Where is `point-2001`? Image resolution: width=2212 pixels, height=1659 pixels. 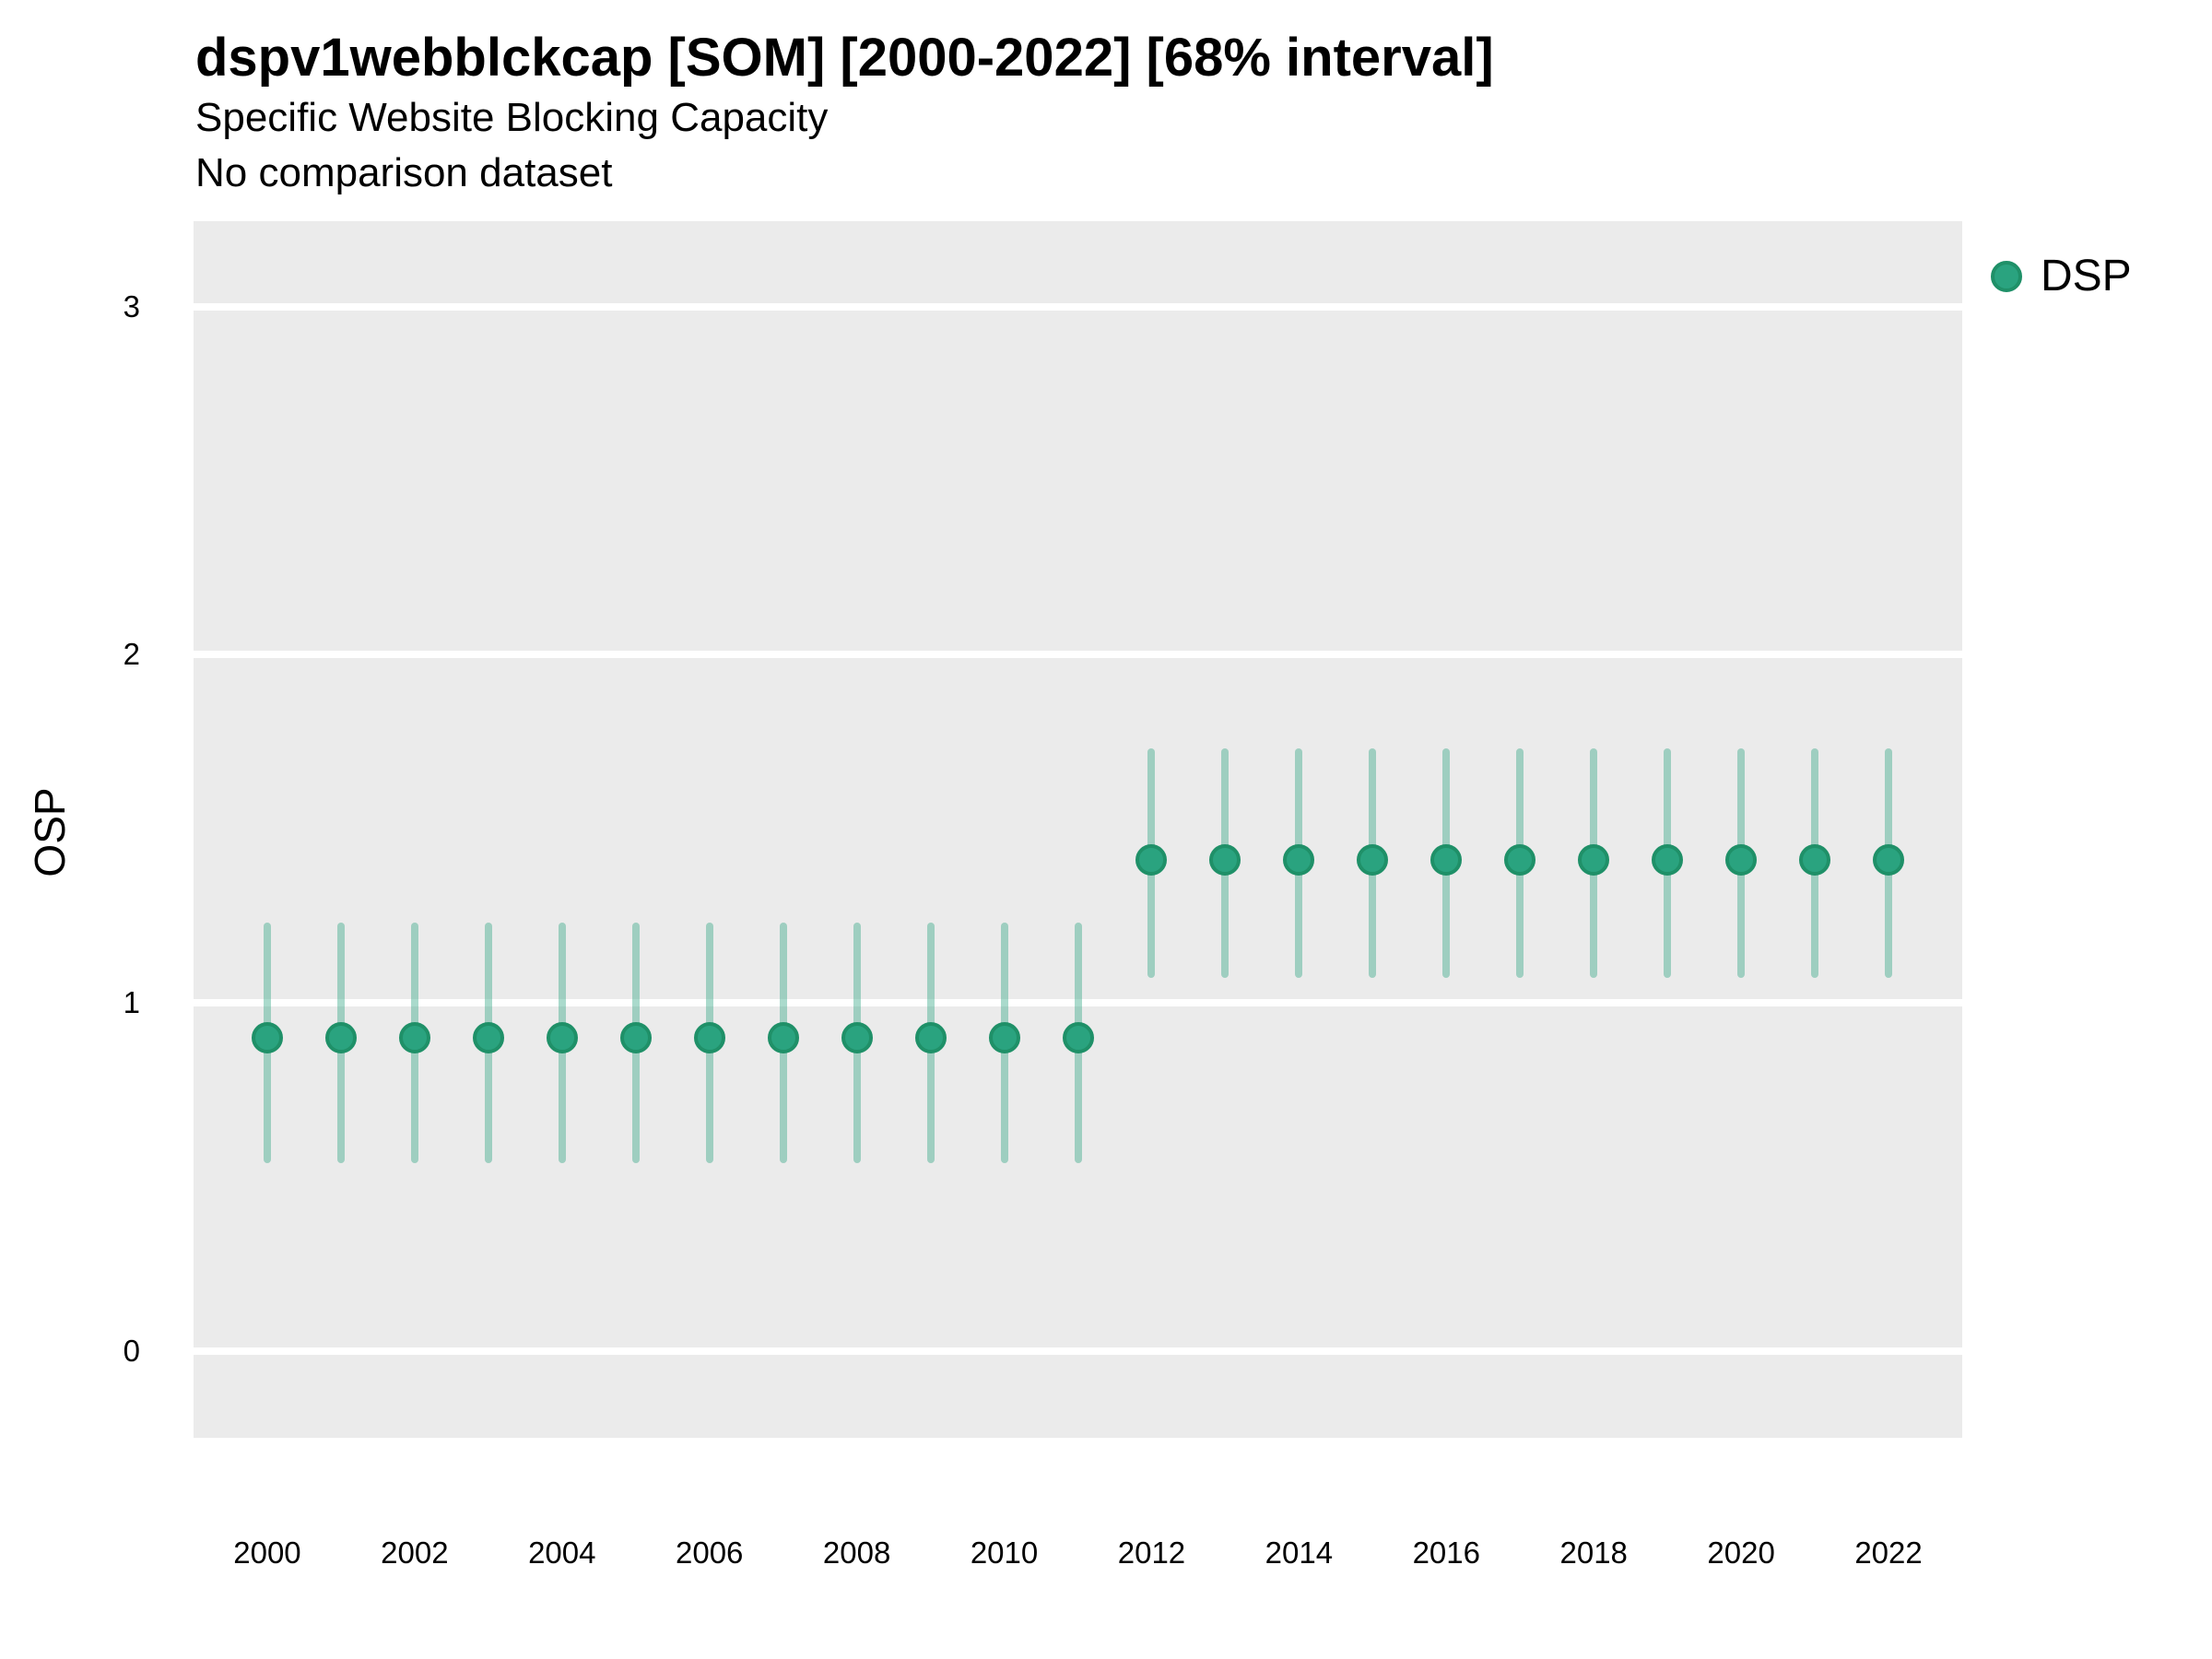 point-2001 is located at coordinates (340, 1037).